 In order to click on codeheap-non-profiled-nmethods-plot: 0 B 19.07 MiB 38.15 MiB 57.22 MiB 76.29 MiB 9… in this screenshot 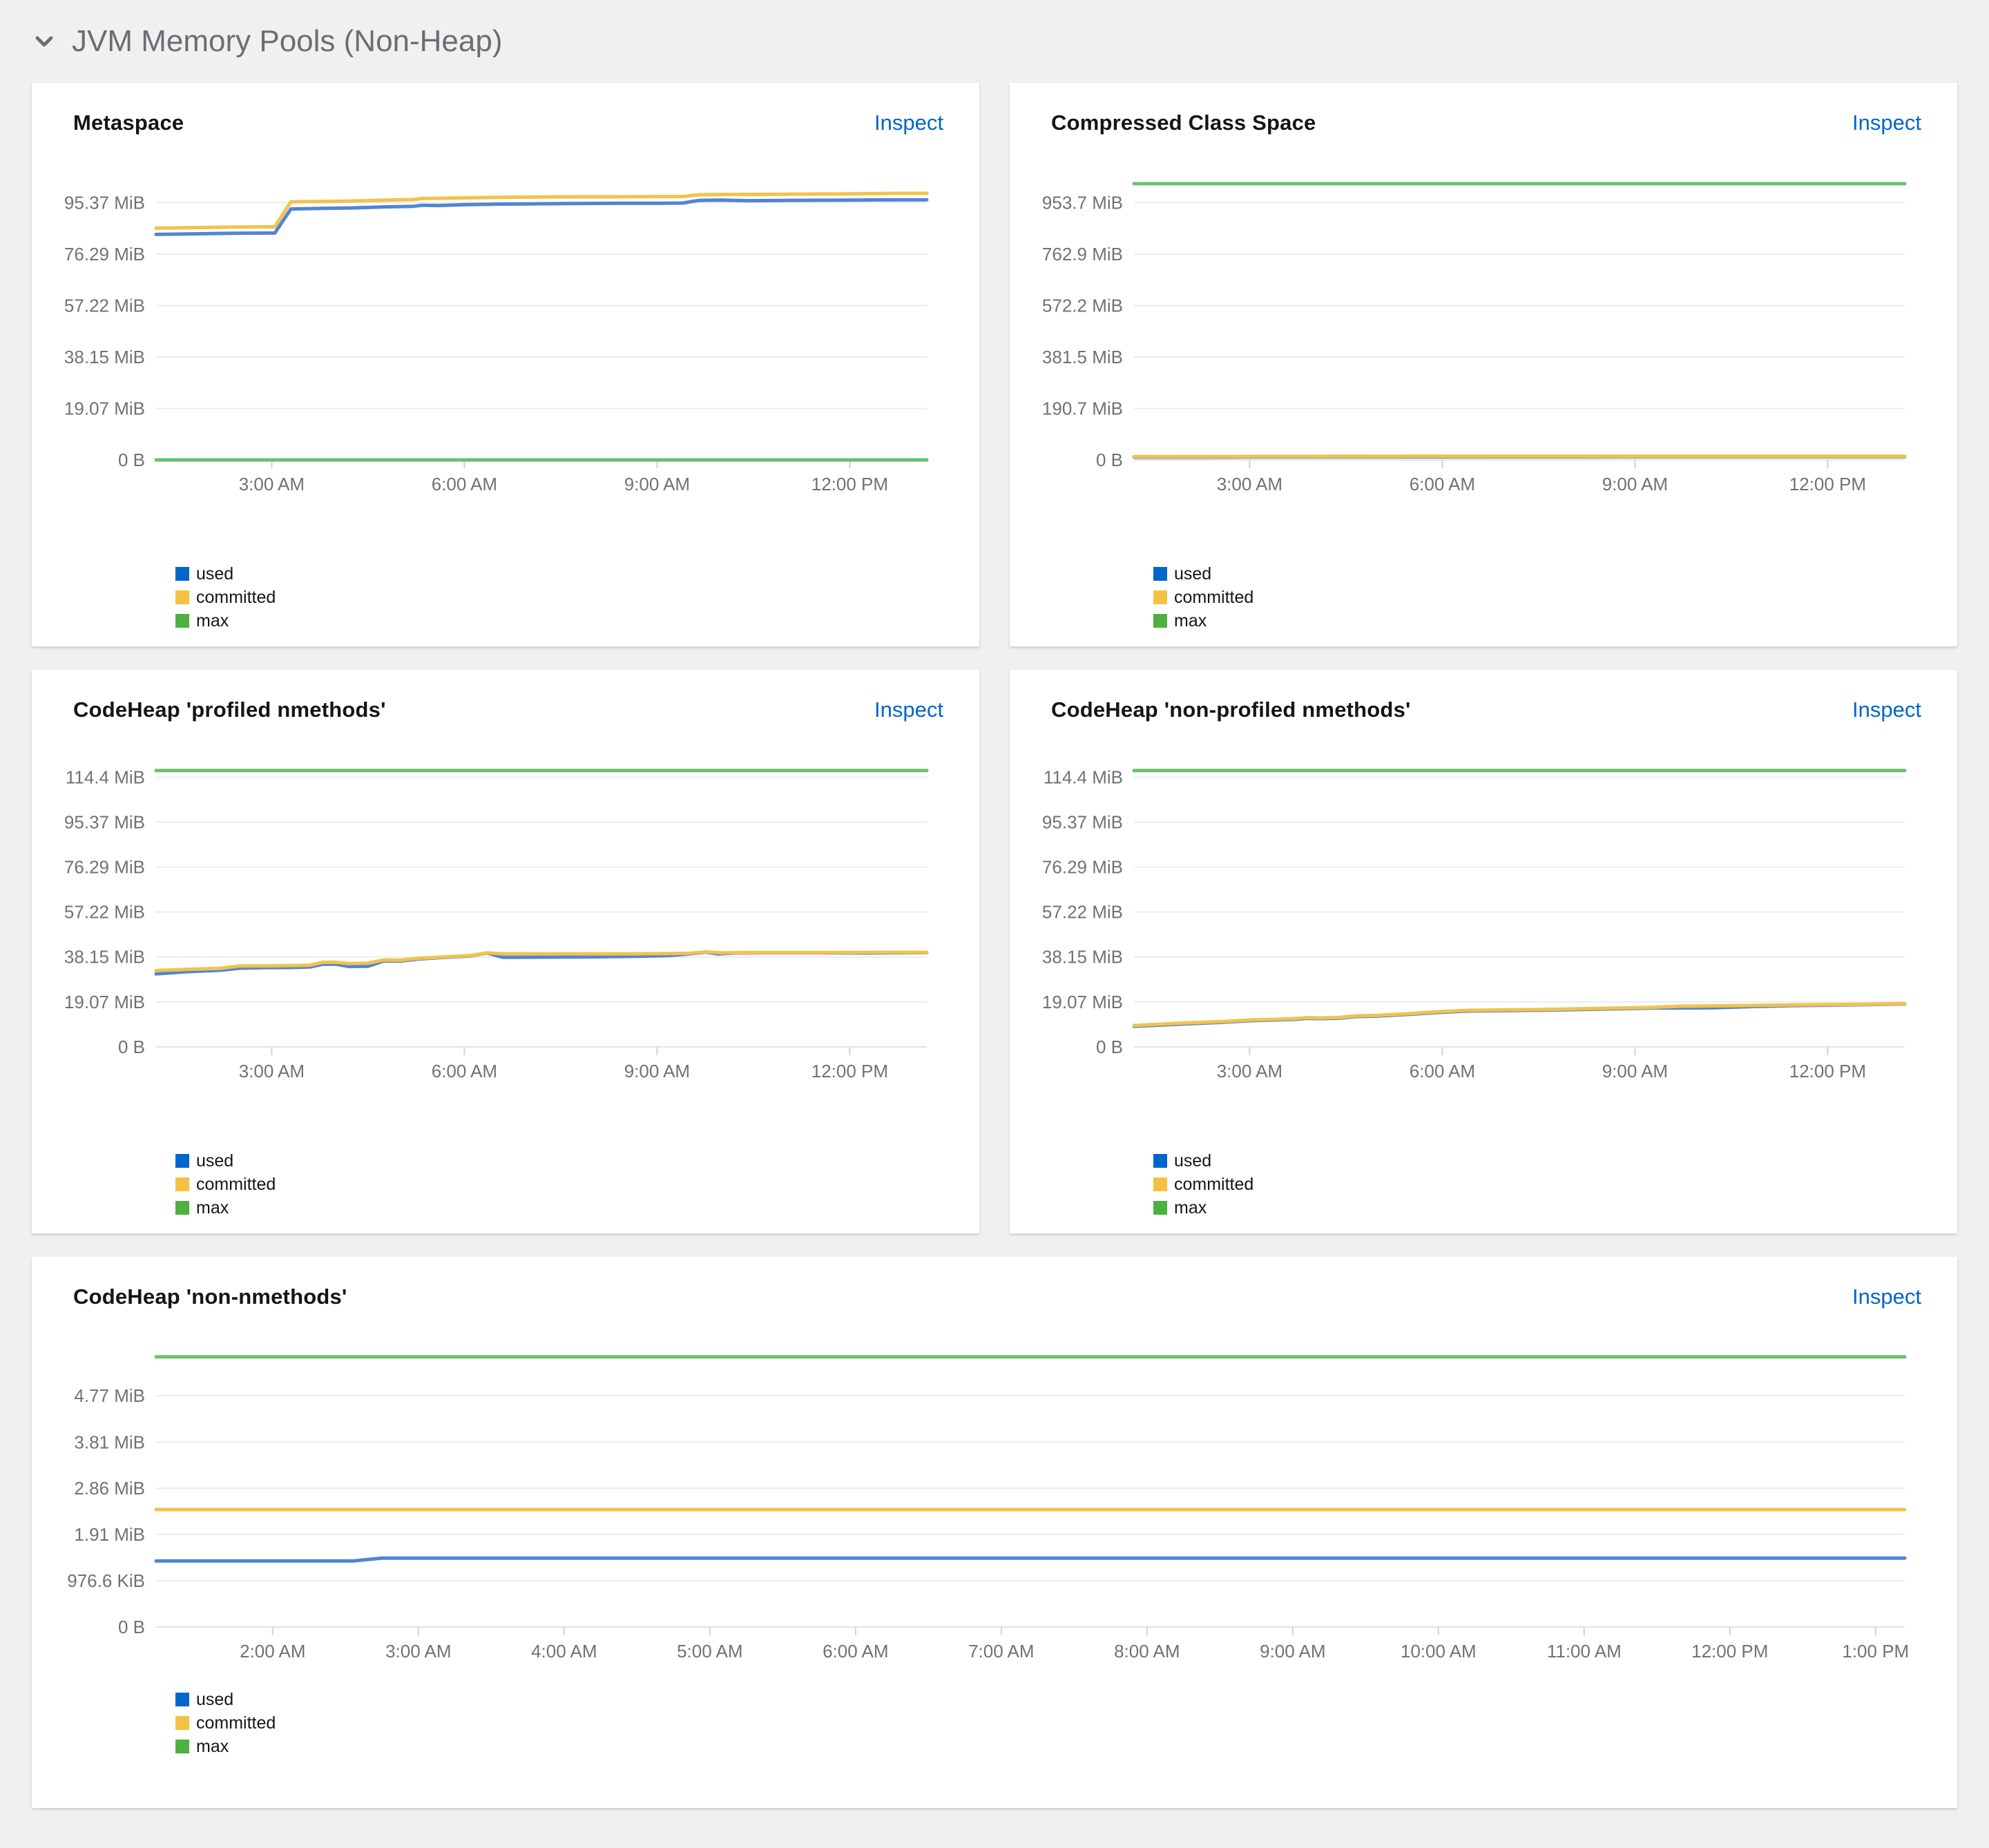, I will do `click(1474, 924)`.